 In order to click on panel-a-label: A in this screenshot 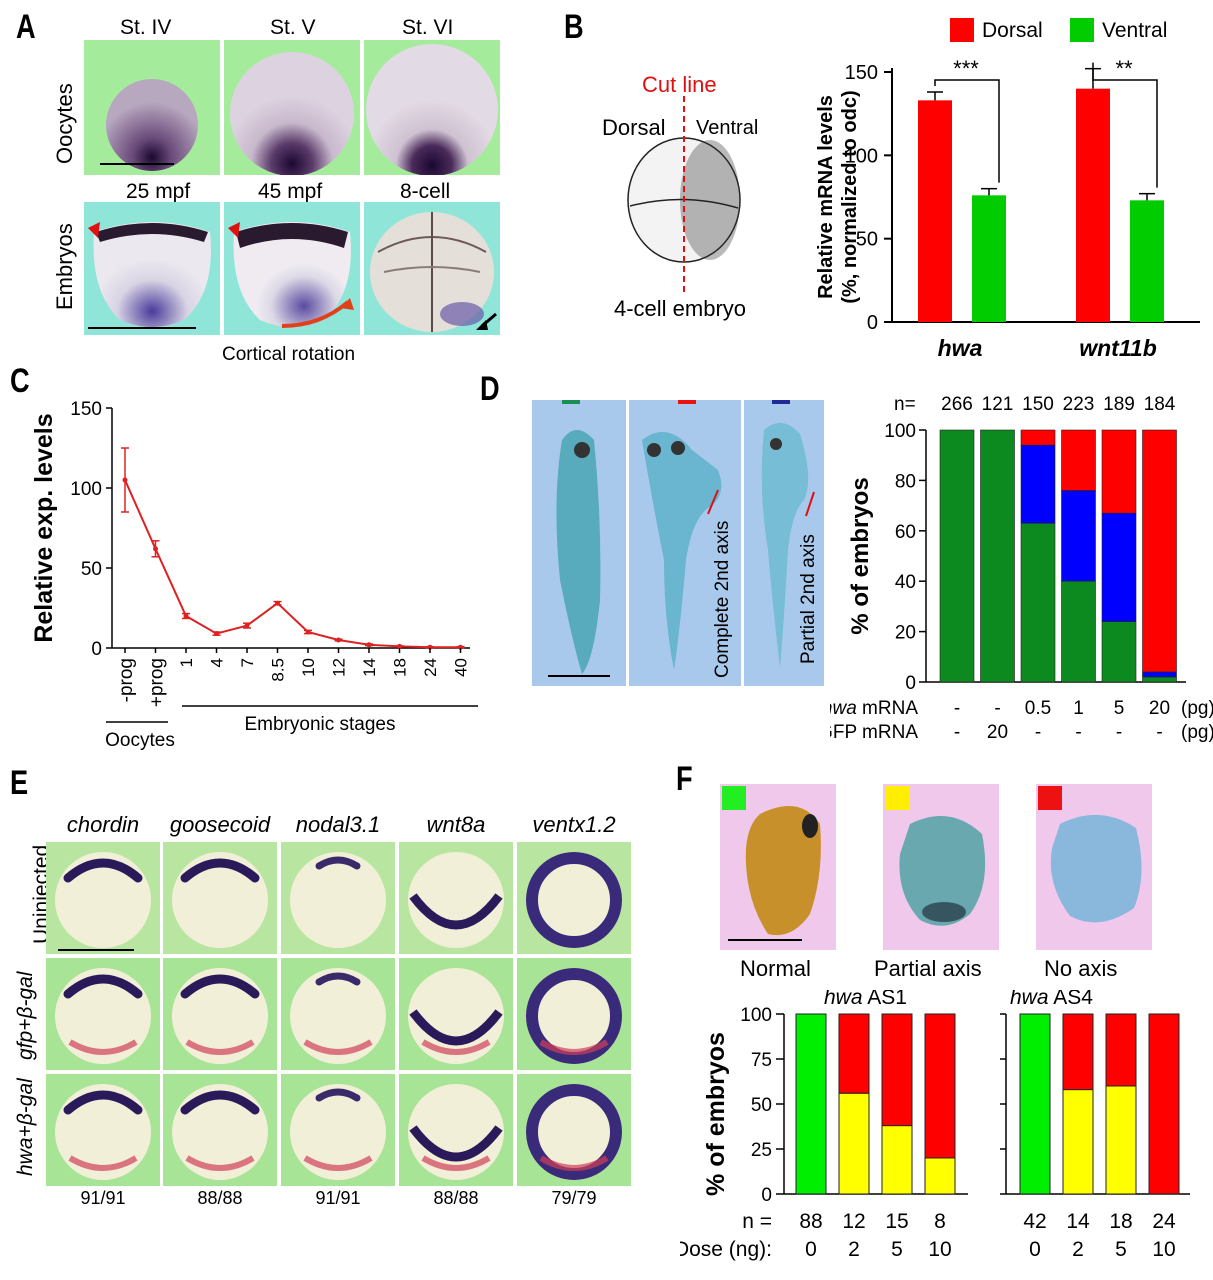, I will do `click(26, 27)`.